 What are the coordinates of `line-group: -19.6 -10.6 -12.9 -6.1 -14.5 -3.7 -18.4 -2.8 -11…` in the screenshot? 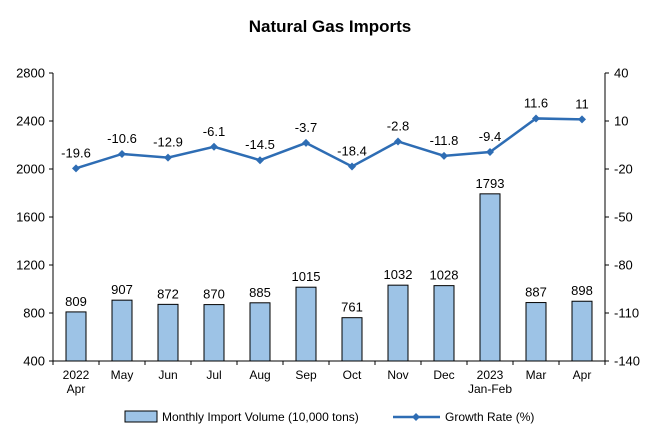 It's located at (325, 134).